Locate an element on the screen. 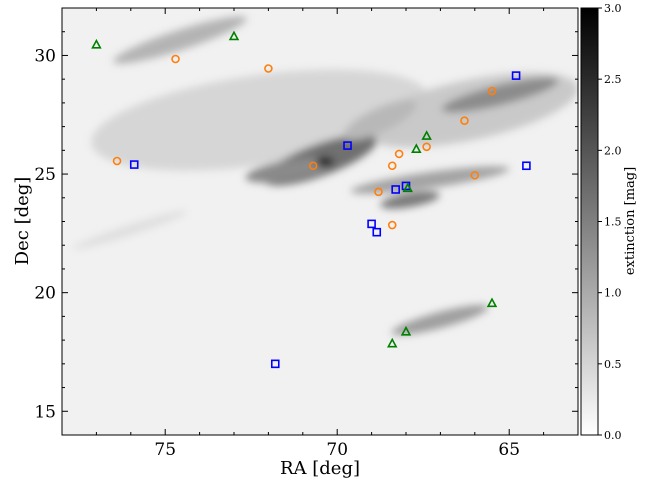  colorbar-label: extinction [mag] is located at coordinates (630, 221).